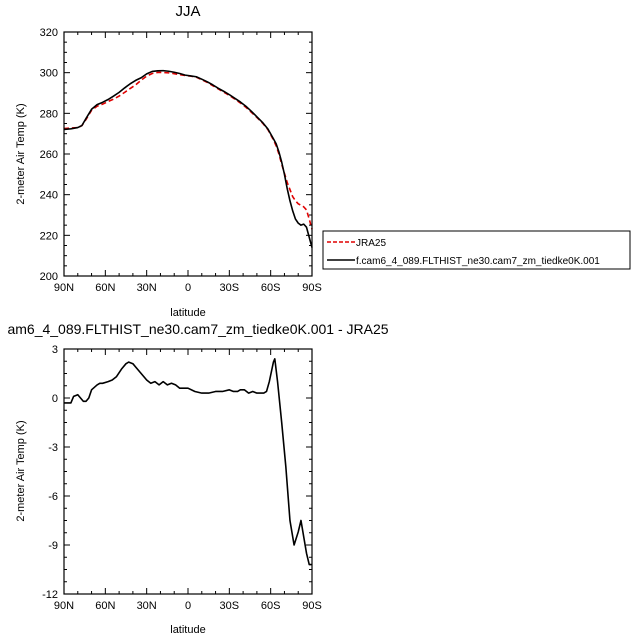 Image resolution: width=634 pixels, height=638 pixels. Describe the element at coordinates (49, 196) in the screenshot. I see `top-ytick-label: 240` at that location.